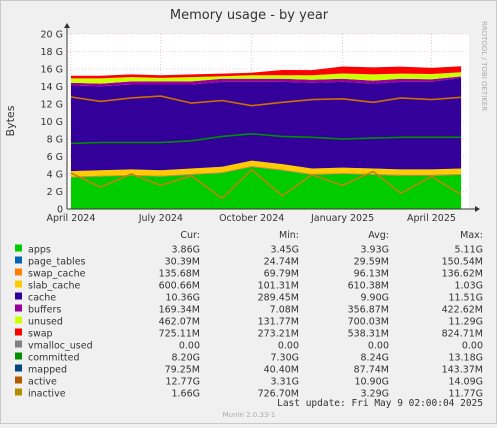  I want to click on legend-header-cur: Cur:, so click(190, 235).